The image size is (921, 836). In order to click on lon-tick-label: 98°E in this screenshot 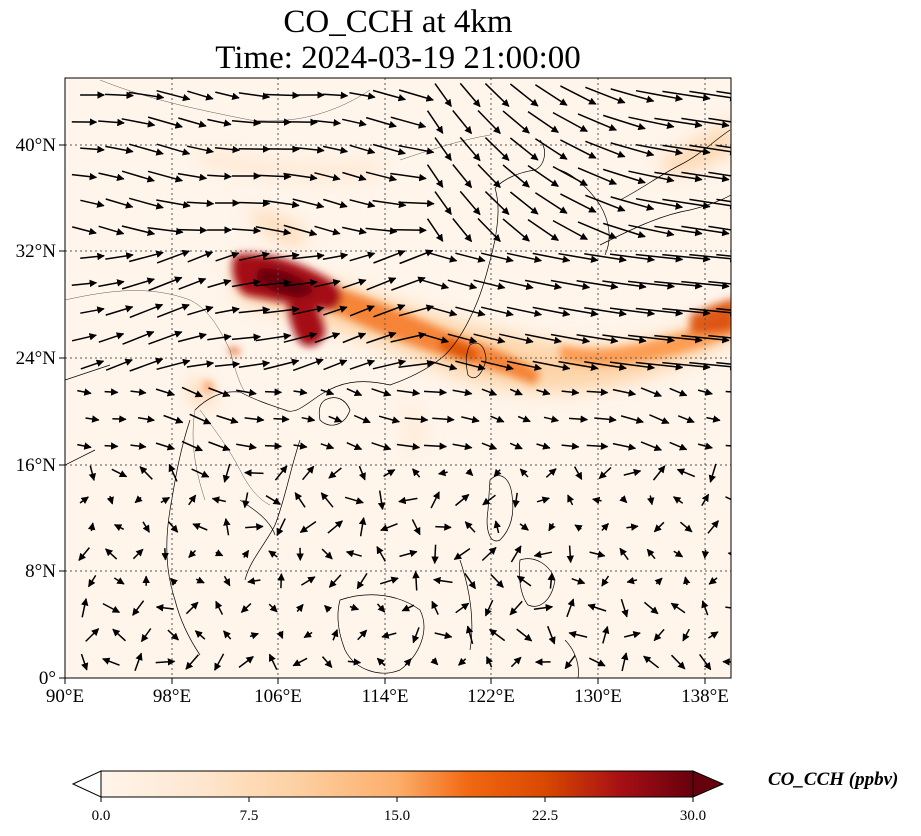, I will do `click(172, 696)`.